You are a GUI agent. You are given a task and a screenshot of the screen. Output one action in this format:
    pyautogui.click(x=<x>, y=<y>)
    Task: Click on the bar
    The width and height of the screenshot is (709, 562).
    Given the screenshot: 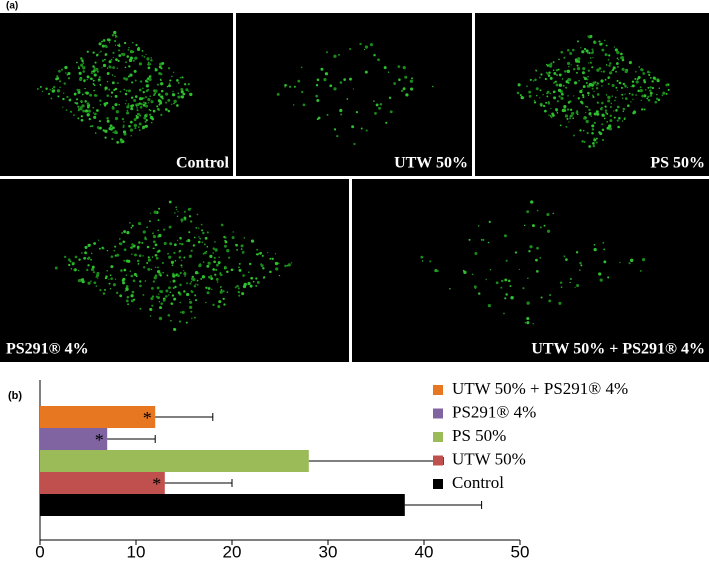 What is the action you would take?
    pyautogui.click(x=174, y=461)
    